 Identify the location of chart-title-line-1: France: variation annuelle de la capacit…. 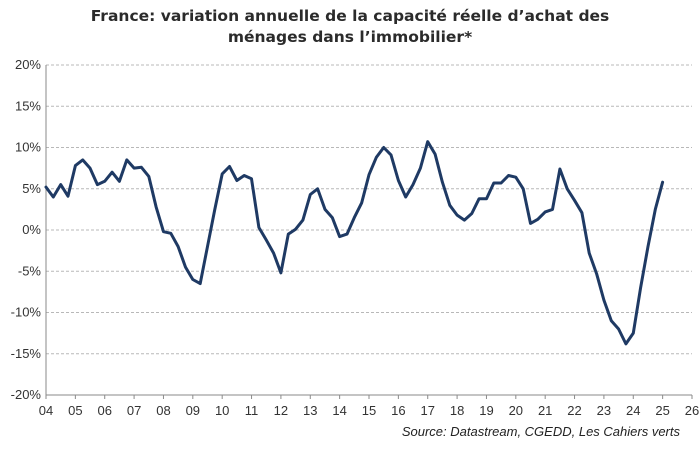
(350, 16).